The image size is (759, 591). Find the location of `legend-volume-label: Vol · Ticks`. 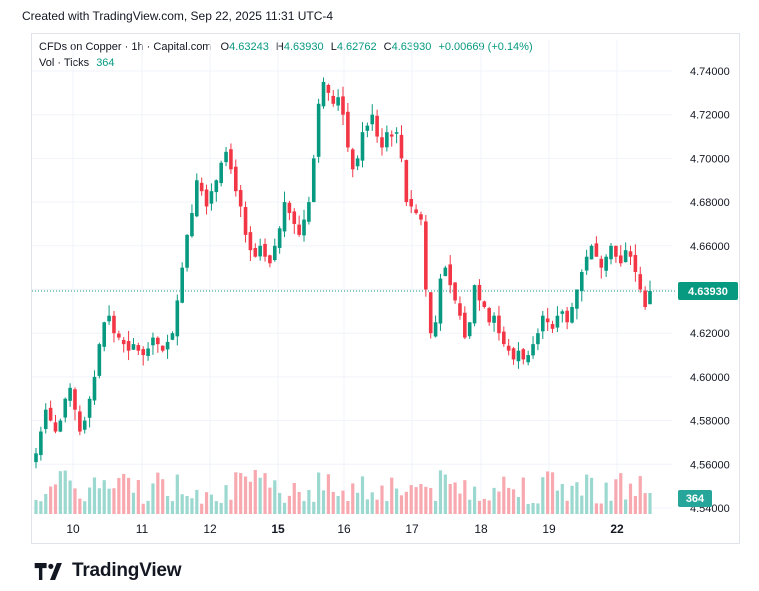

legend-volume-label: Vol · Ticks is located at coordinates (64, 63).